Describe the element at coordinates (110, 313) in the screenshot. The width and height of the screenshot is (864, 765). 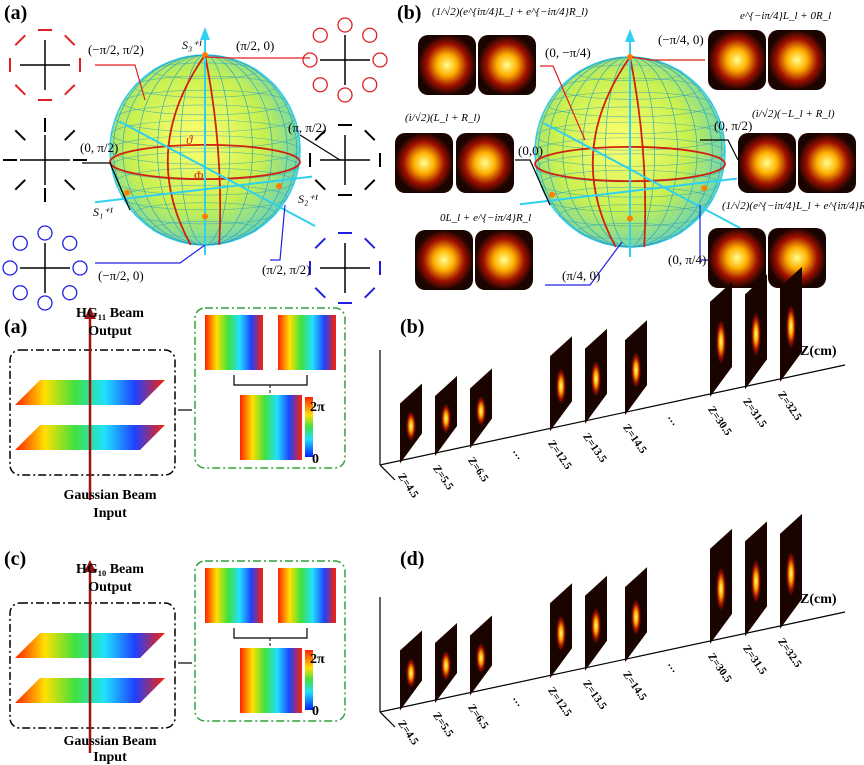
I see `output-label: HG₁₁ Beam` at that location.